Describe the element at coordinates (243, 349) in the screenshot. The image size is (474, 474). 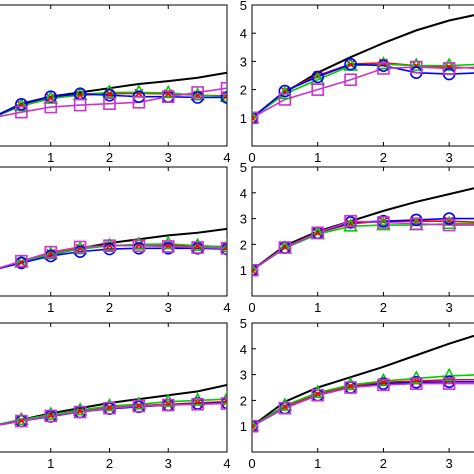
I see `y-tick-label: 4` at that location.